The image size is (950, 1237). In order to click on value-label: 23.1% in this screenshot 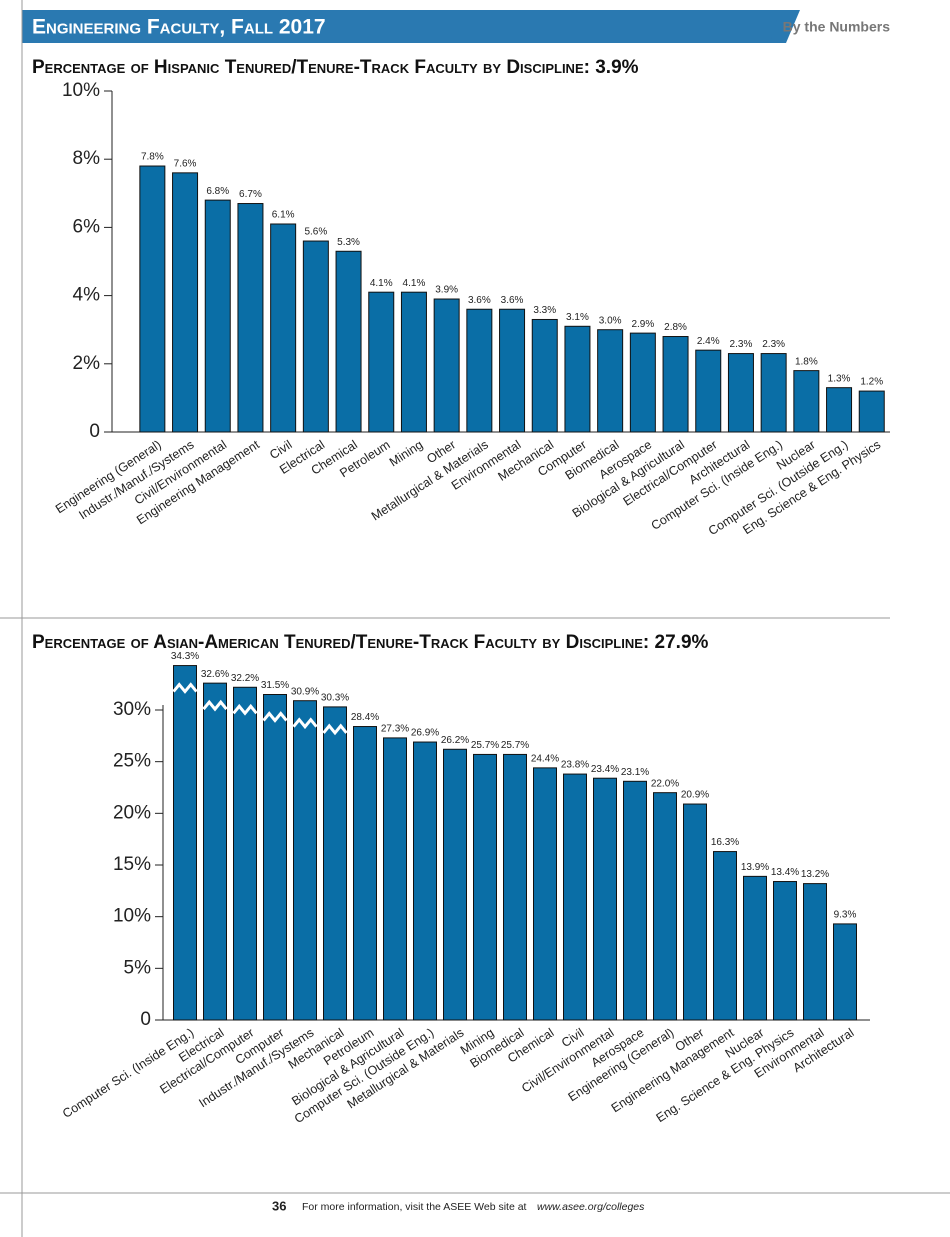, I will do `click(635, 772)`.